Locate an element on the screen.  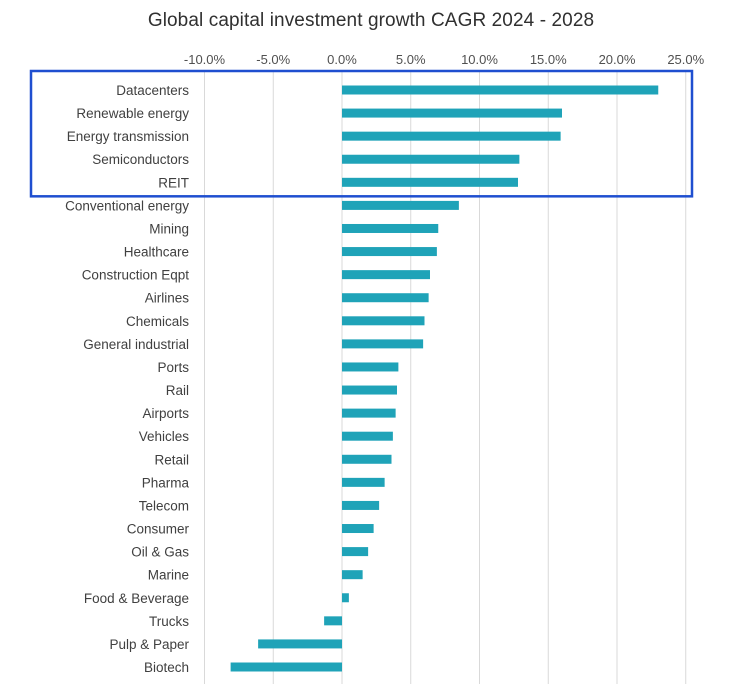
category-label: Food & Beverage is located at coordinates (136, 598).